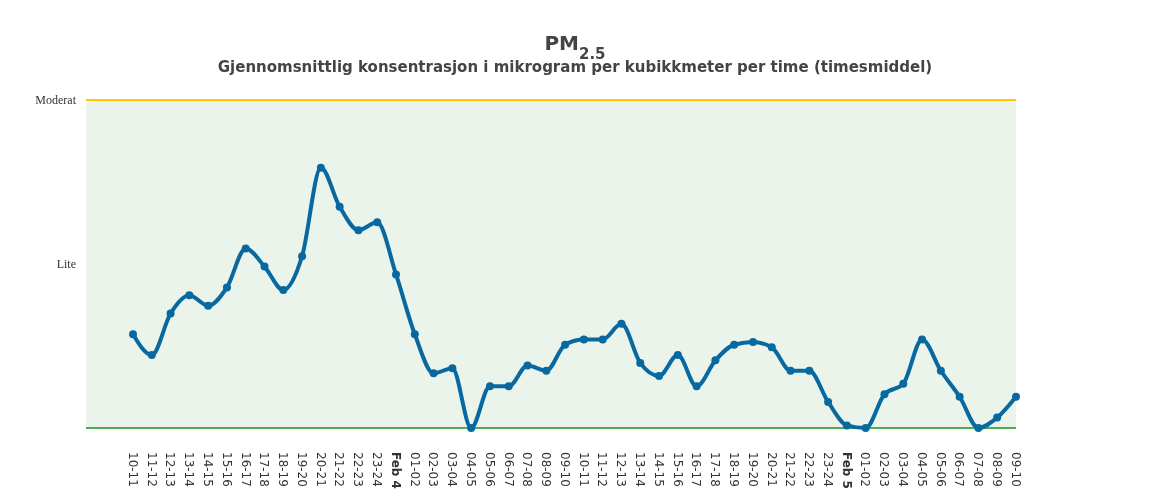  Describe the element at coordinates (56, 100) in the screenshot. I see `ref-line-label: Moderat` at that location.